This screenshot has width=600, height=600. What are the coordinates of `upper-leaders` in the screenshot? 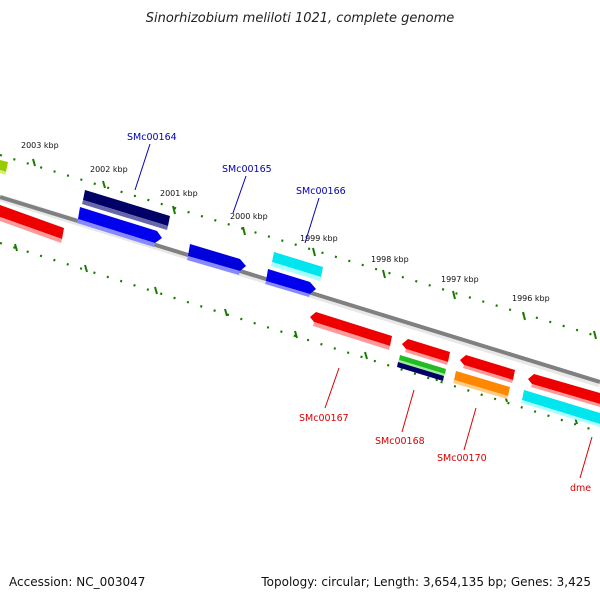 It's located at (227, 193).